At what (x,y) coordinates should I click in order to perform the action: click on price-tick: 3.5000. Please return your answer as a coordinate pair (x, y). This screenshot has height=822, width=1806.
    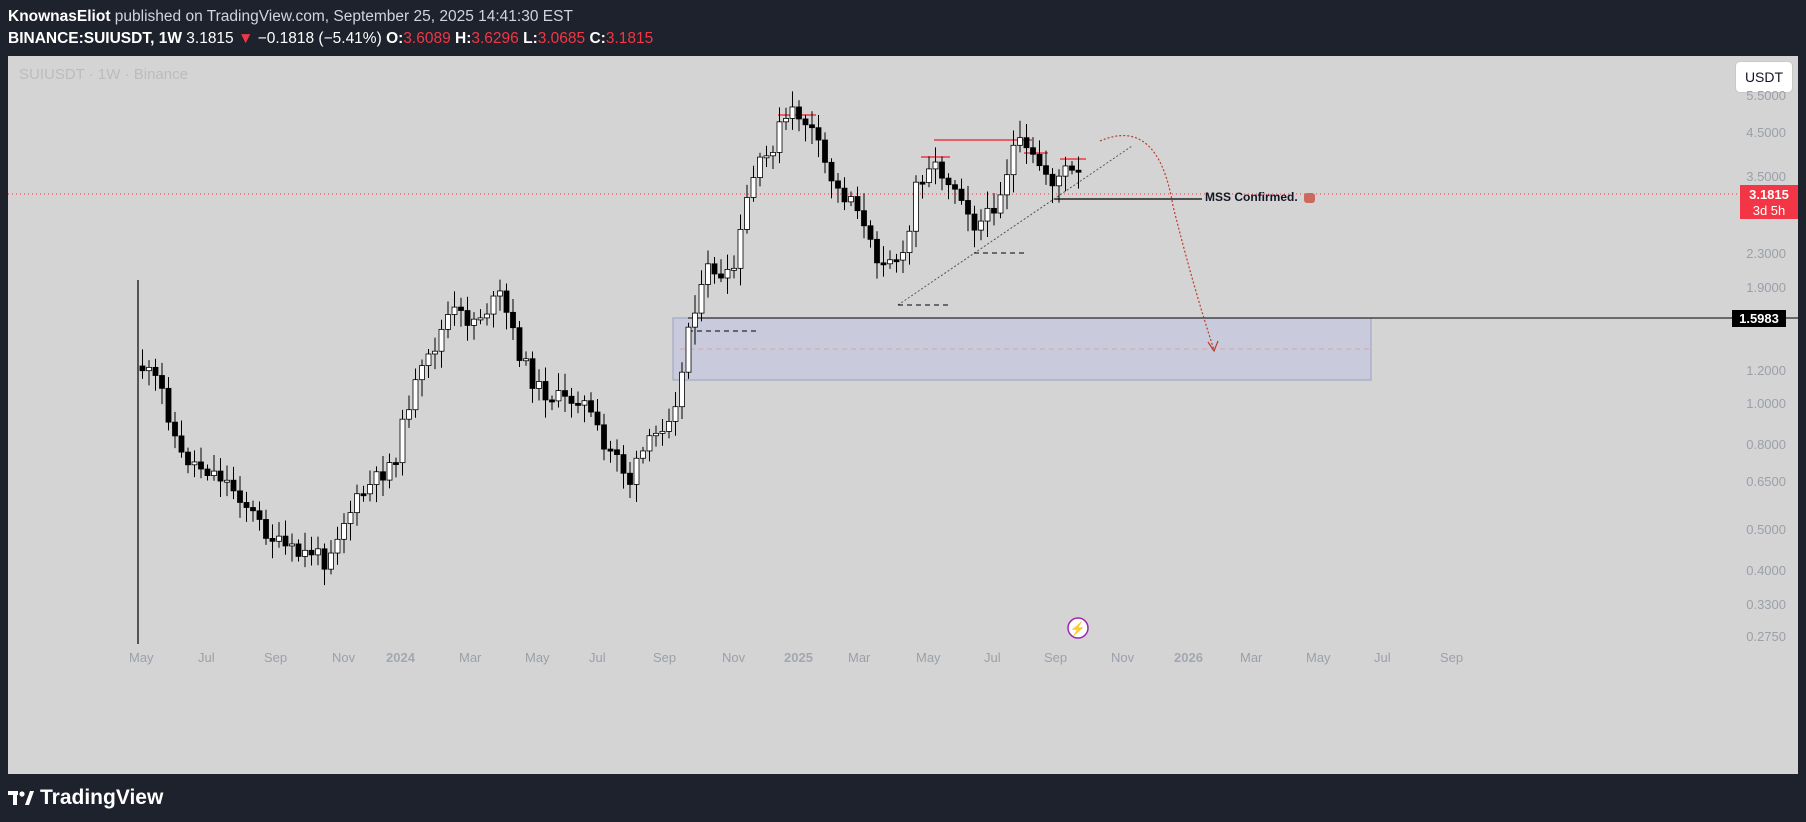
    Looking at the image, I should click on (1766, 176).